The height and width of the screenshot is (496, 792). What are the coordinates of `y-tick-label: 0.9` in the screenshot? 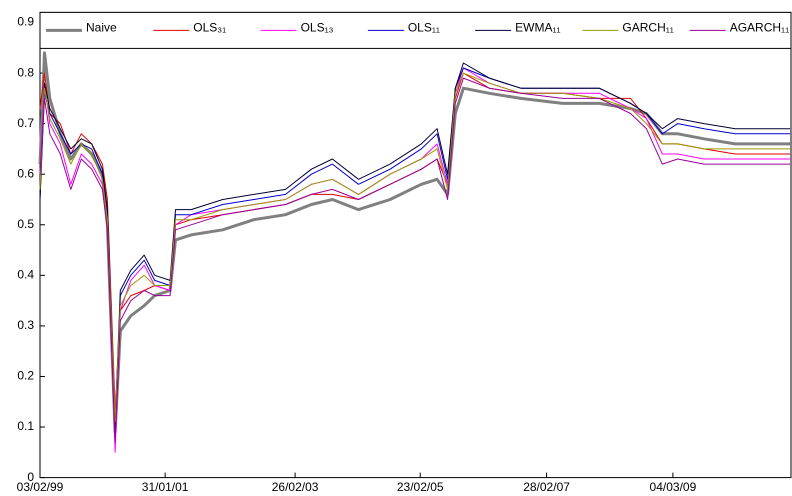 It's located at (25, 22).